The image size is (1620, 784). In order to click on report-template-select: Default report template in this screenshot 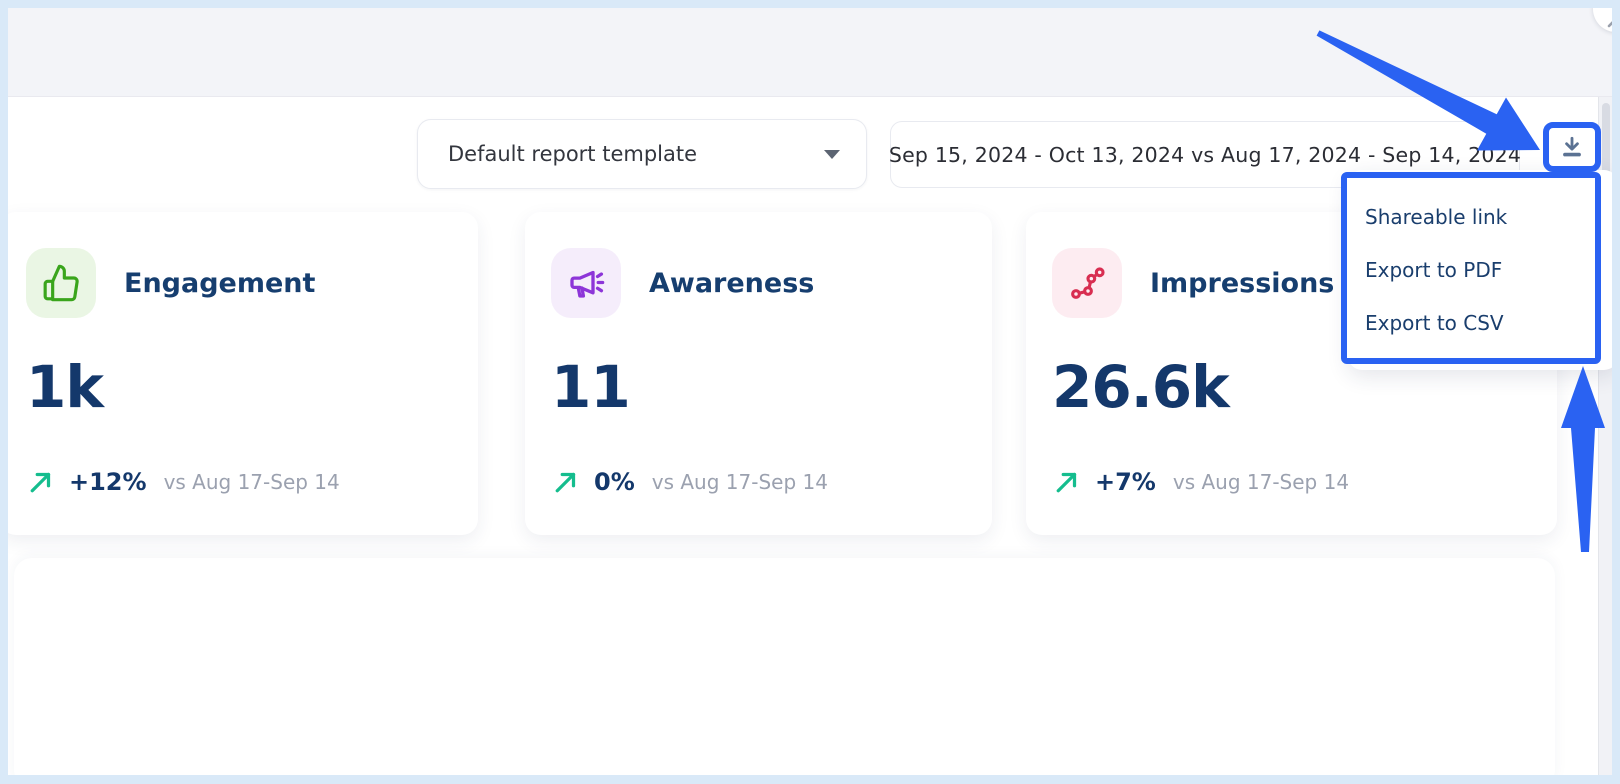, I will do `click(642, 154)`.